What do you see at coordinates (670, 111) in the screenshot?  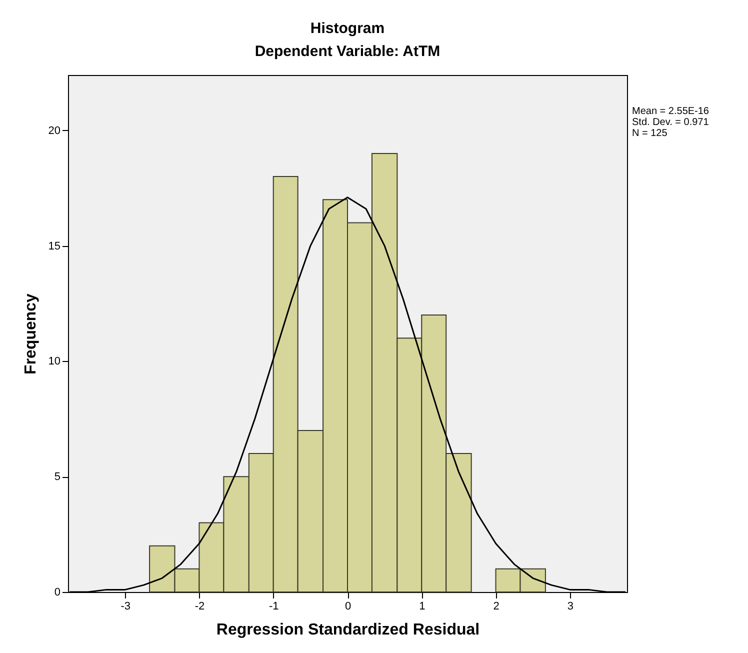 I see `text: Mean = 2.55E-16` at bounding box center [670, 111].